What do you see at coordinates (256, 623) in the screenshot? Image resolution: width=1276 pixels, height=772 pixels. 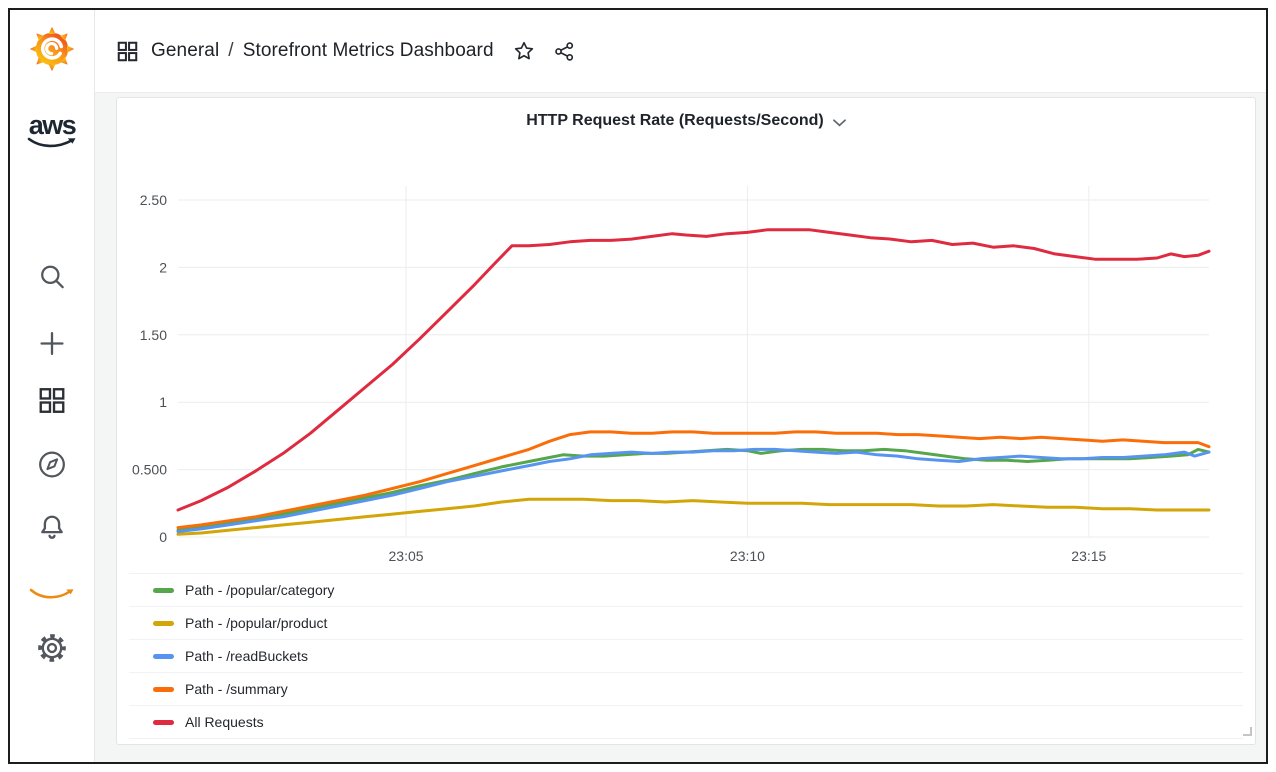 I see `legend-label: Path - /popular/product` at bounding box center [256, 623].